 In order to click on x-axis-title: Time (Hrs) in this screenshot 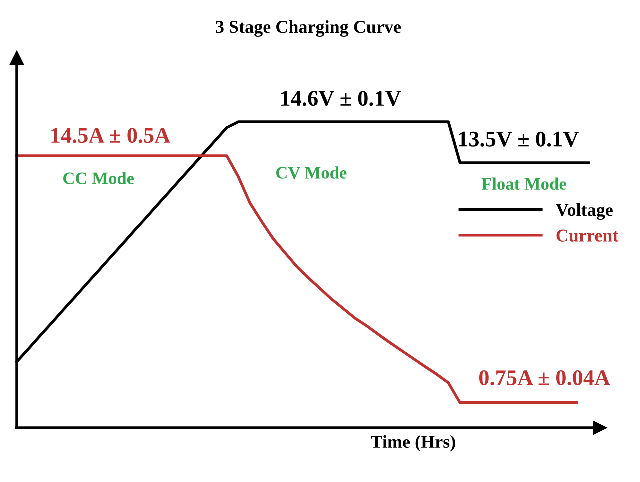, I will do `click(413, 443)`.